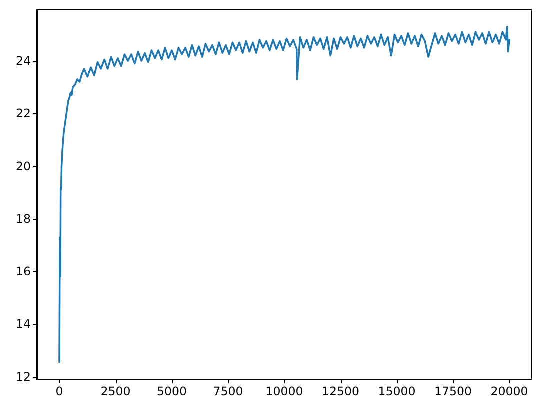 Image resolution: width=543 pixels, height=413 pixels. Describe the element at coordinates (23, 113) in the screenshot. I see `y-tick-label: 22` at that location.